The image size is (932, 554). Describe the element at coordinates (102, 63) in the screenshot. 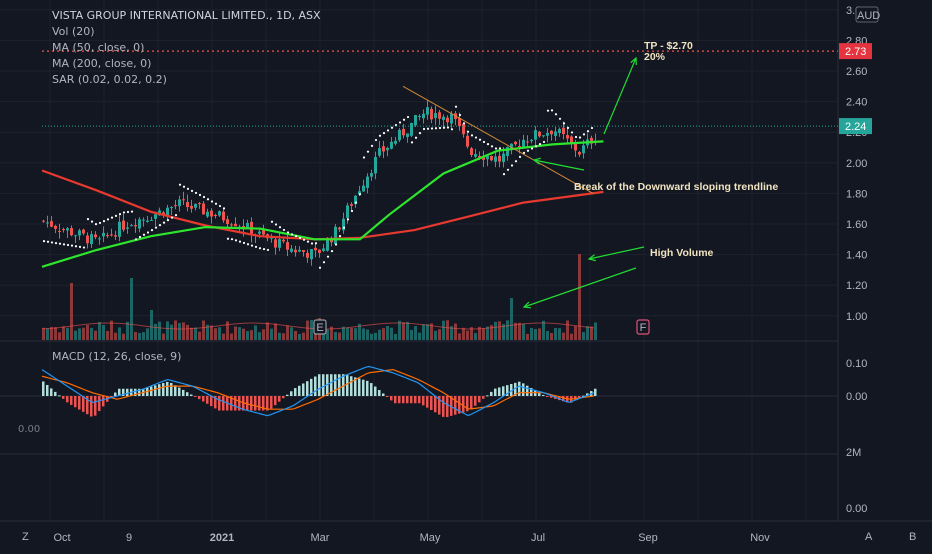

I see `ma200-legend: MA (200, close, 0)` at that location.